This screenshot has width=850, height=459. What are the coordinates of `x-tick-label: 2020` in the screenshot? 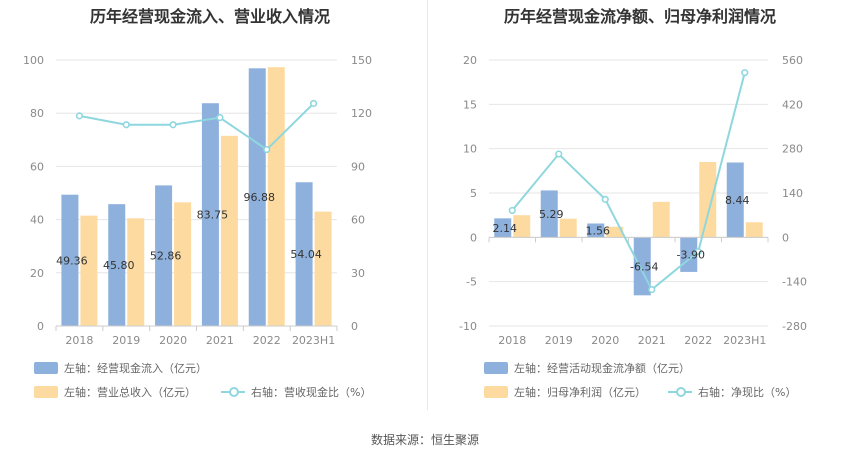 It's located at (173, 340).